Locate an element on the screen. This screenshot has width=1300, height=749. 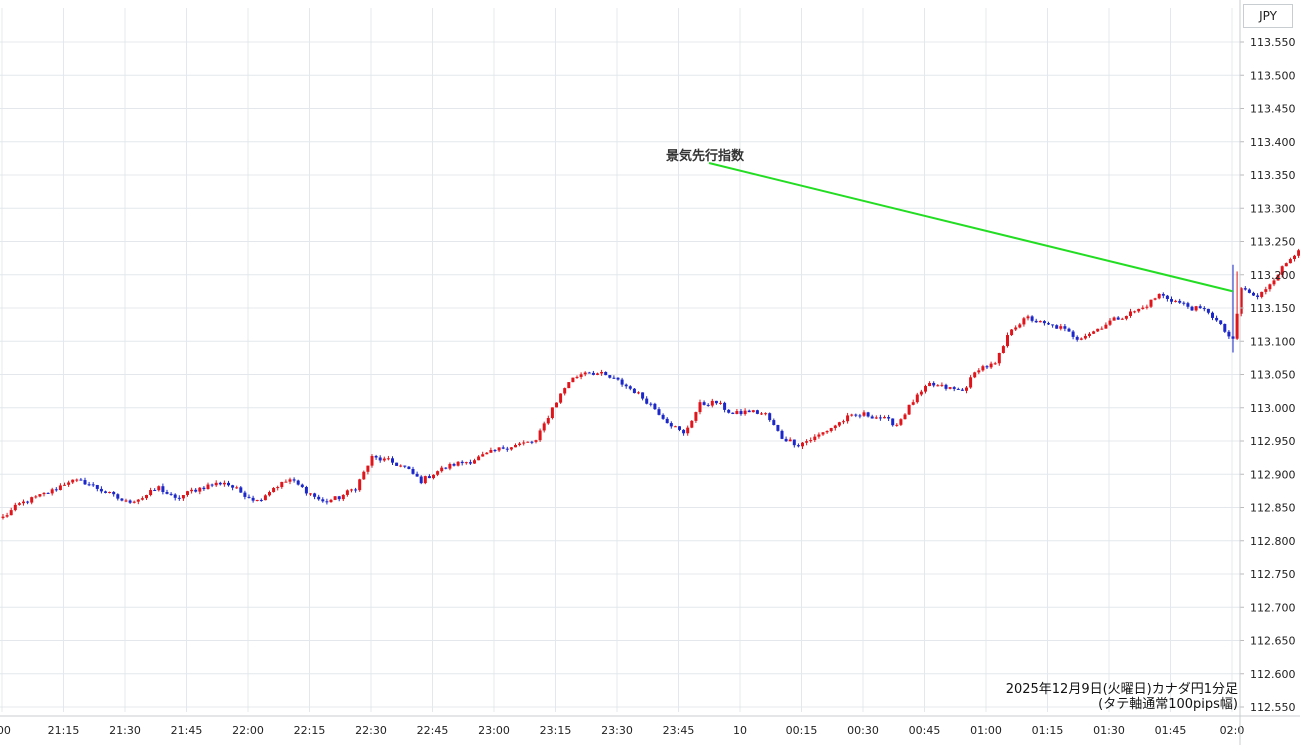
caption-line-2: (タテ軸通常100pips幅) is located at coordinates (1122, 704).